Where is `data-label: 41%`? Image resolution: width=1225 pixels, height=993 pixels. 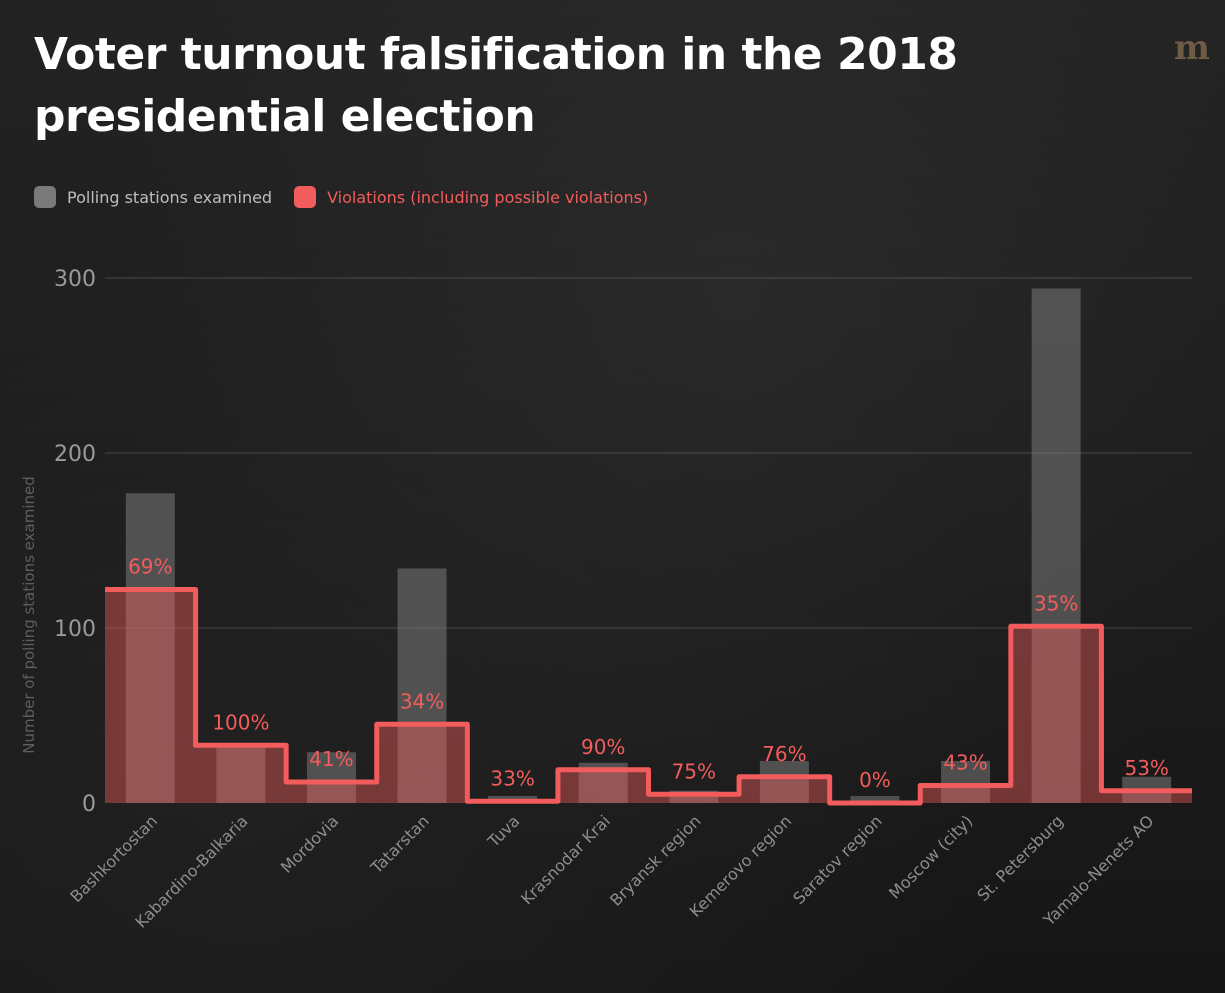
data-label: 41% is located at coordinates (331, 759).